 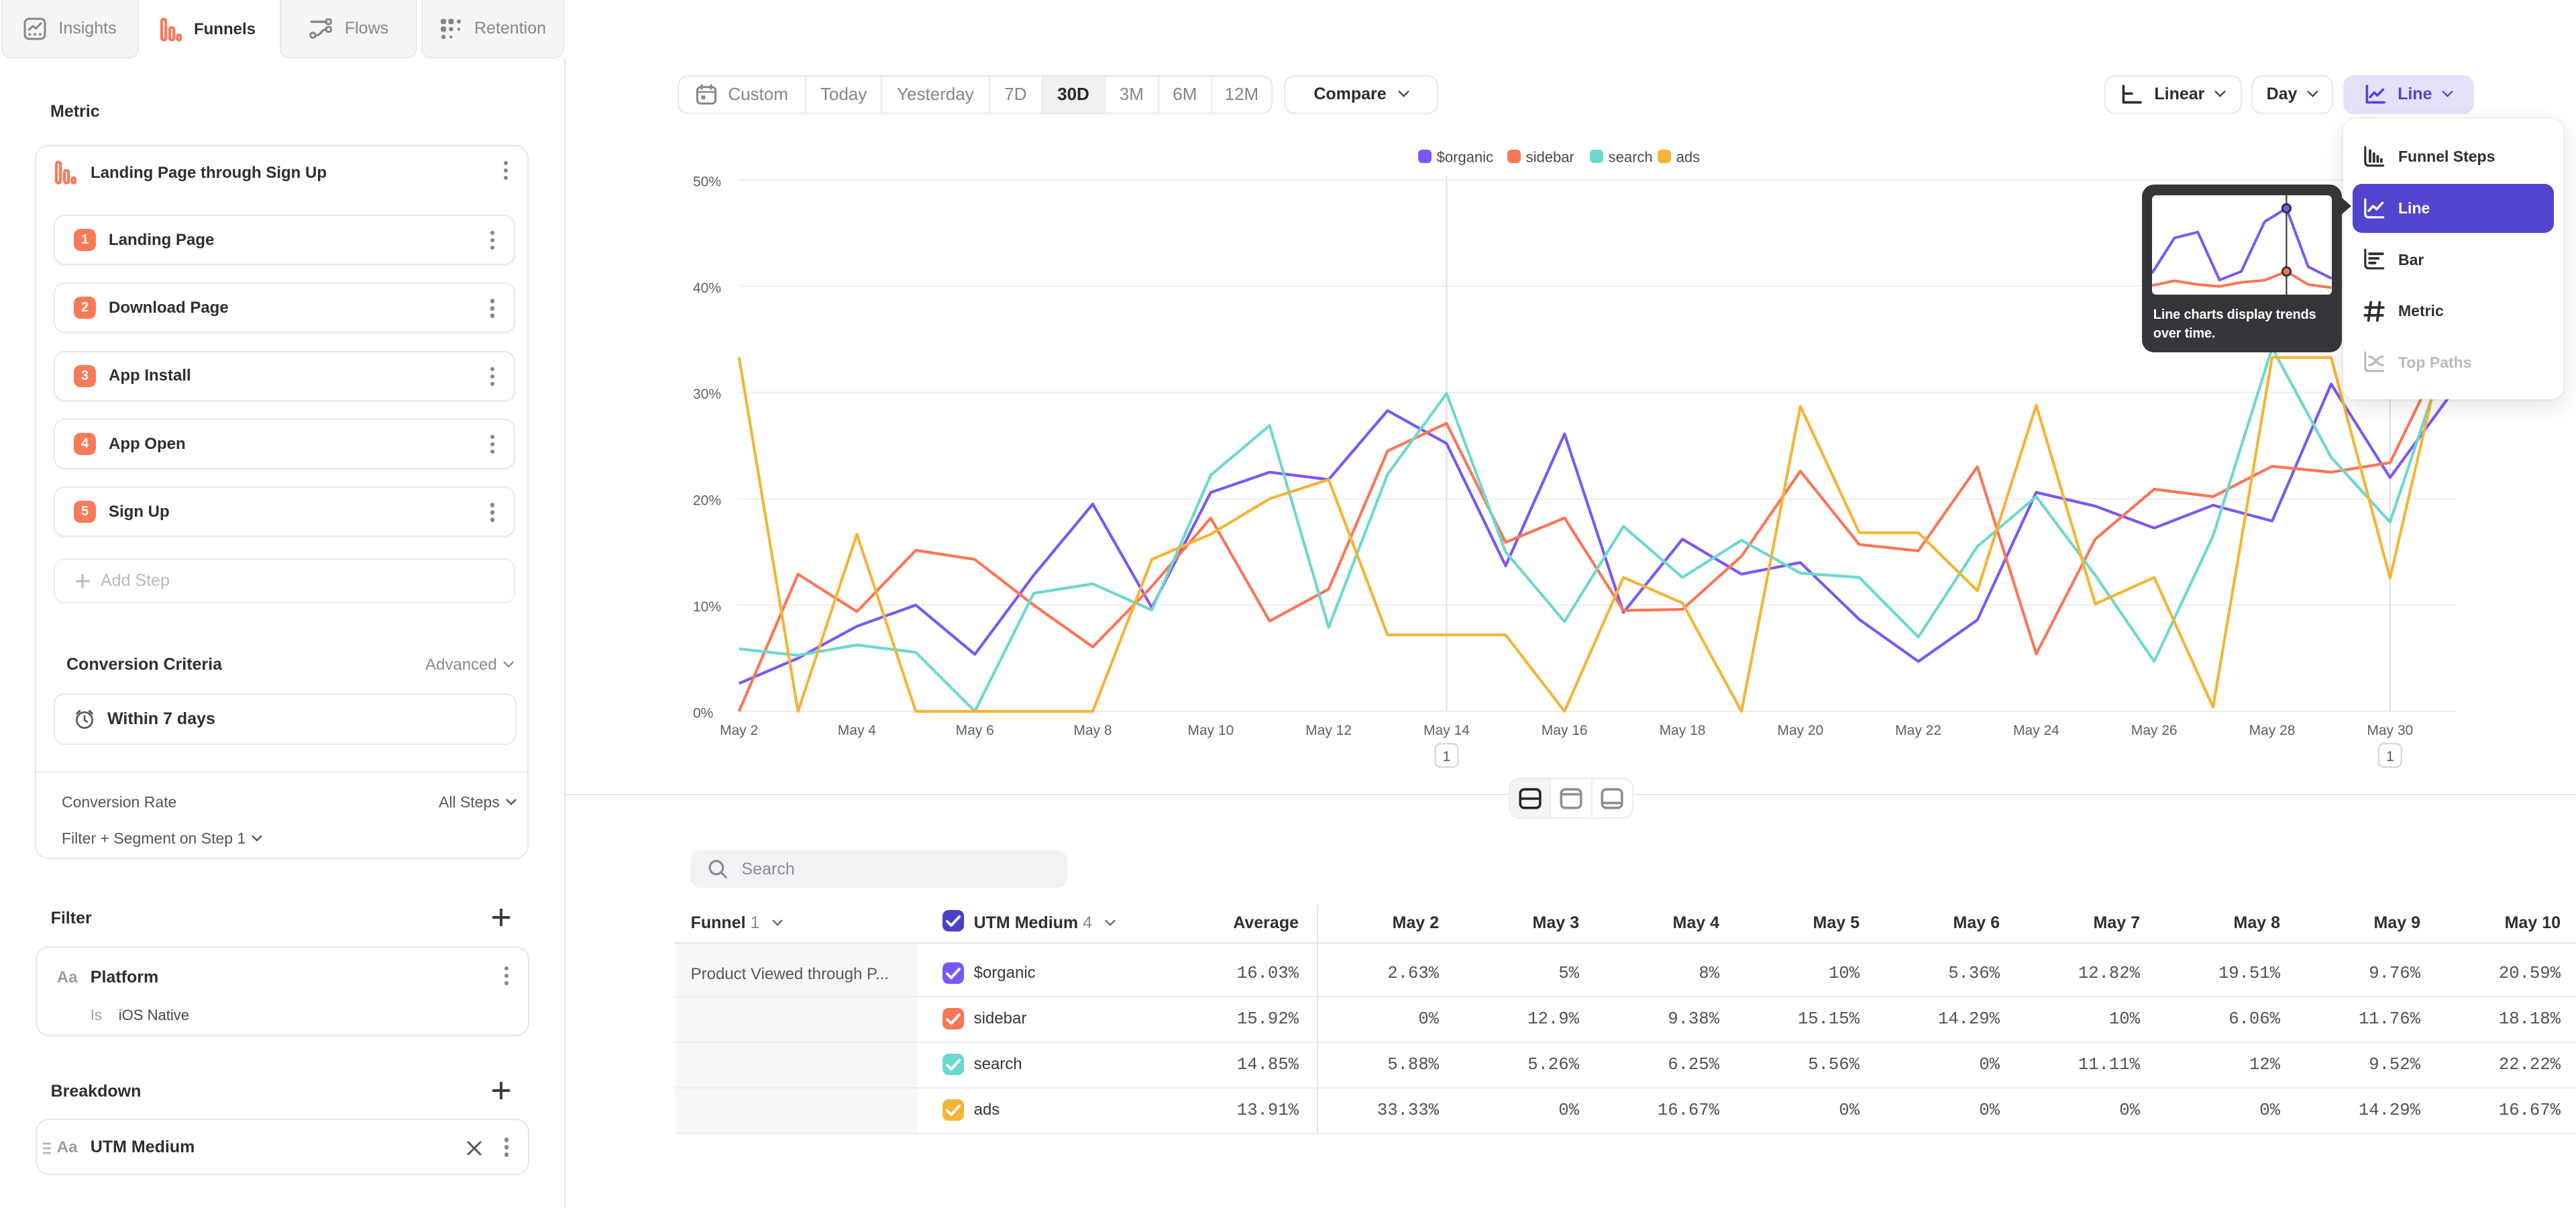 I want to click on svg-text: 0%, so click(x=703, y=713).